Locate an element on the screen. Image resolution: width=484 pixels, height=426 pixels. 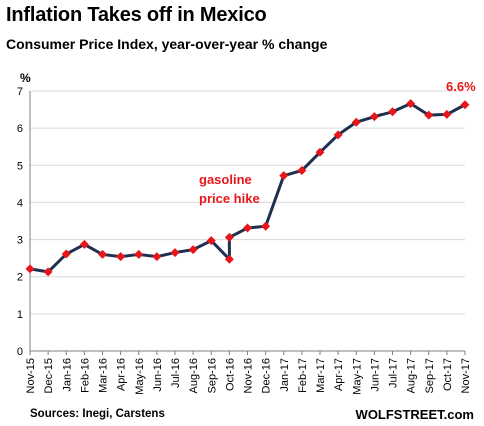
annotation-last-value: 6.6% is located at coordinates (461, 86).